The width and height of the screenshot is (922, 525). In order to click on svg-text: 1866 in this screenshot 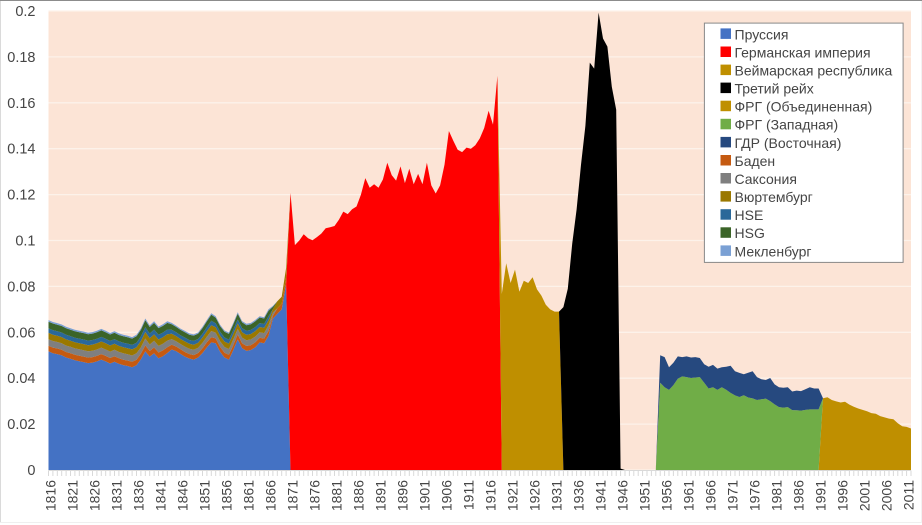, I will do `click(271, 495)`.